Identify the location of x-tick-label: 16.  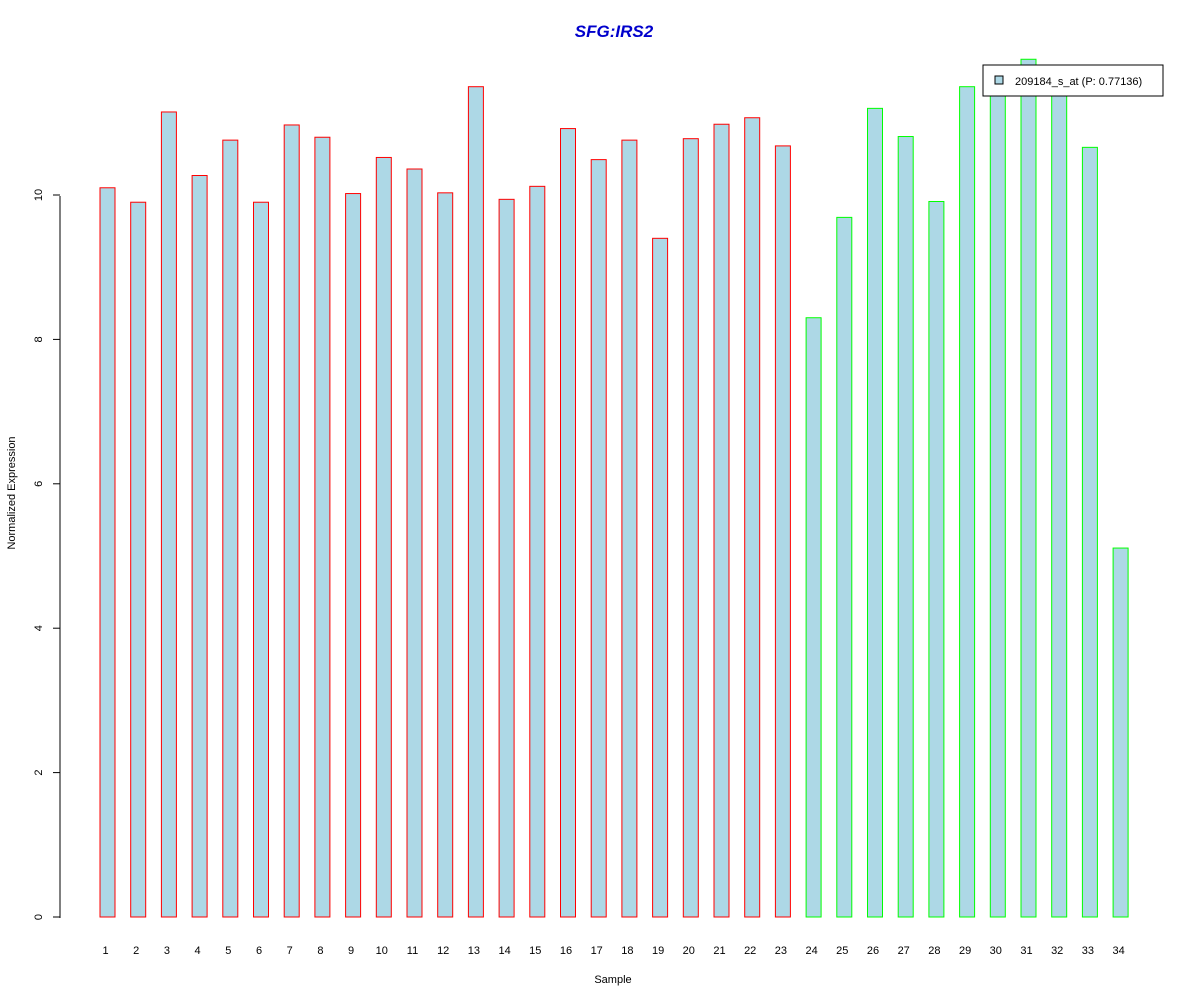
(566, 951).